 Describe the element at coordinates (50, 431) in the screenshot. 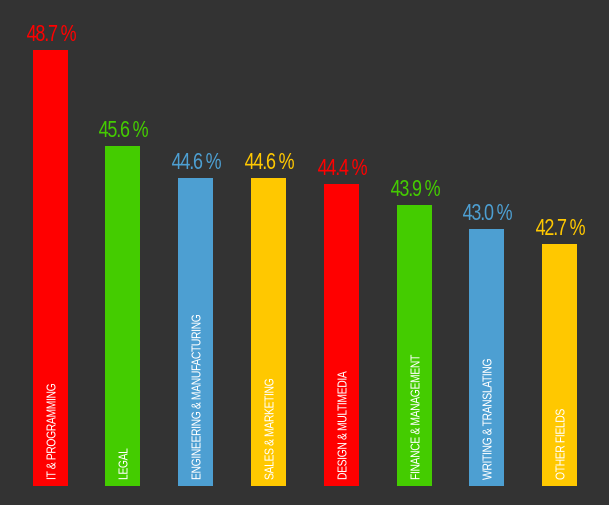

I see `category-label-text: IT & PROGRAMMING` at that location.